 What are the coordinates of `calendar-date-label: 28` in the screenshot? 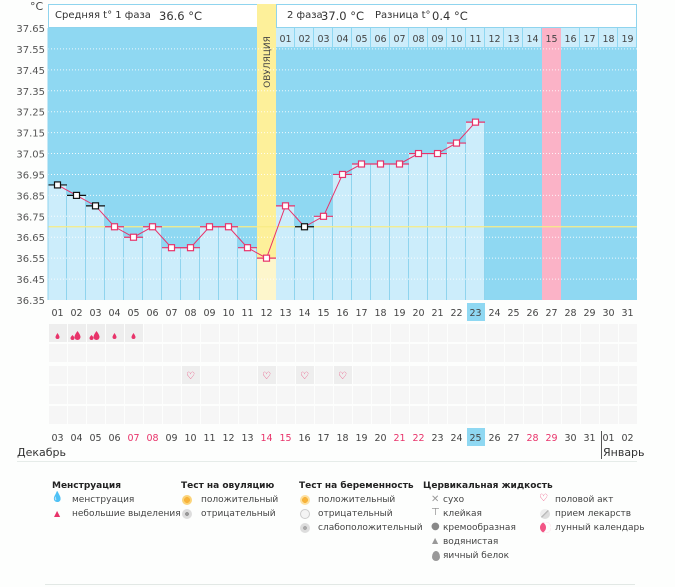 It's located at (532, 438).